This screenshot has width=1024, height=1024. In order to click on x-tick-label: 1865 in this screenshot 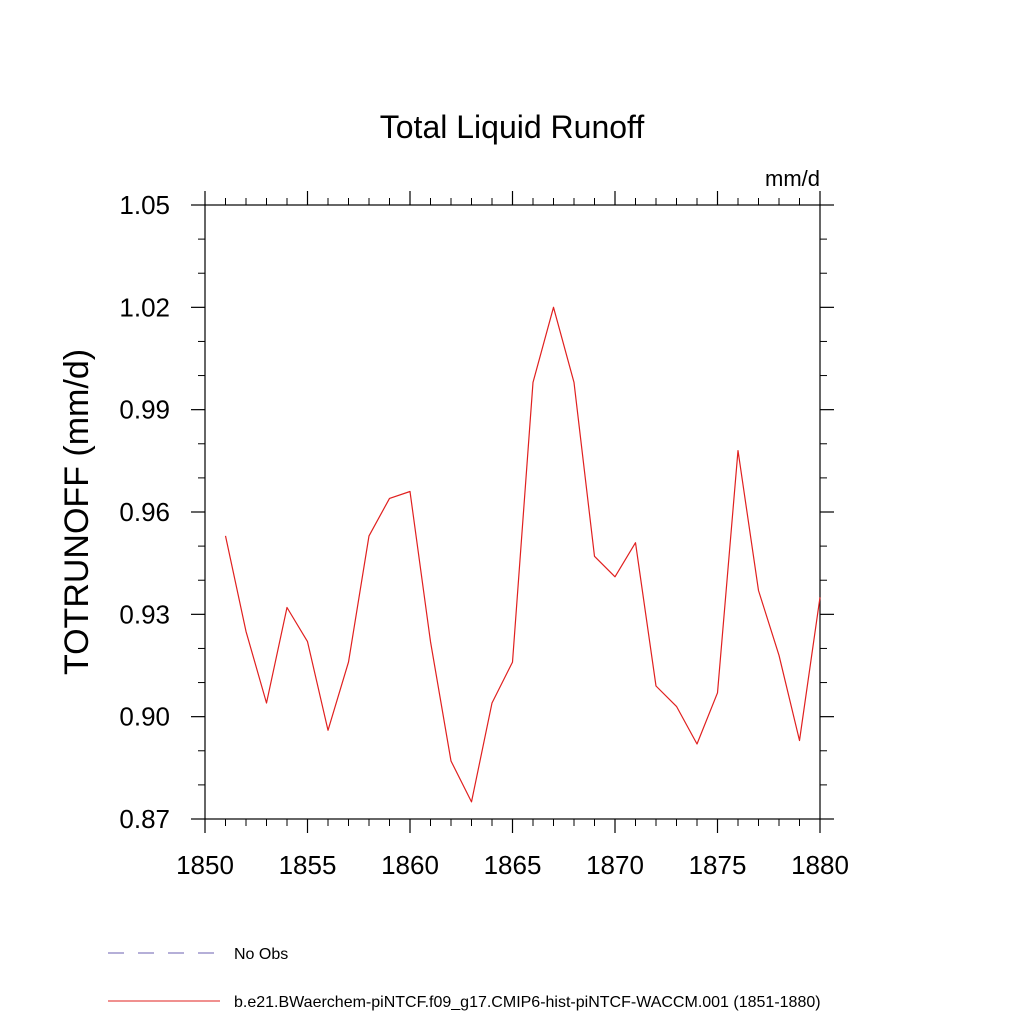, I will do `click(513, 865)`.